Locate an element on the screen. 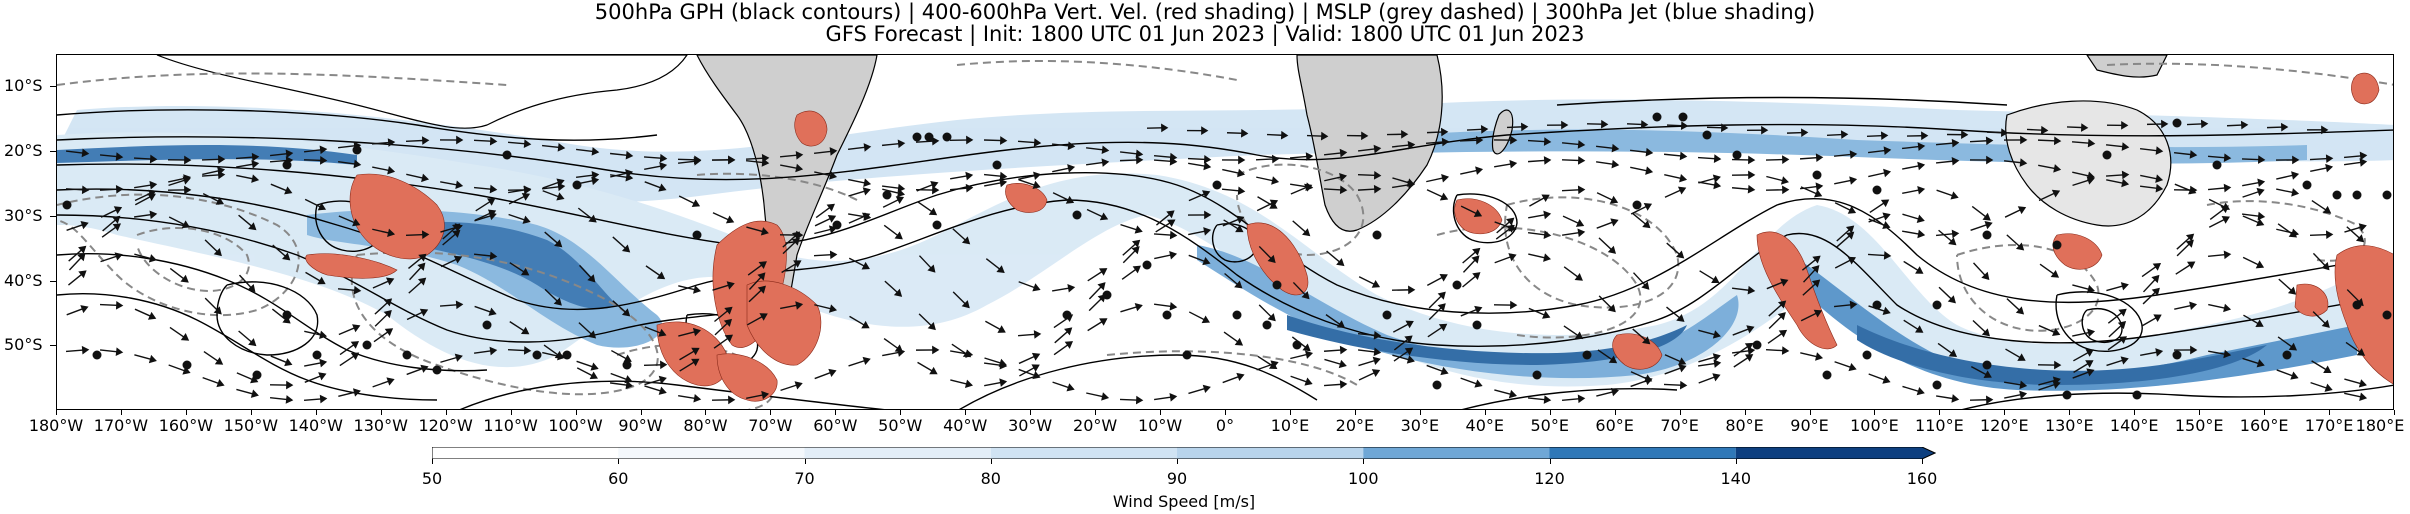 This screenshot has width=2410, height=514. lat-tick-mark is located at coordinates (53, 152).